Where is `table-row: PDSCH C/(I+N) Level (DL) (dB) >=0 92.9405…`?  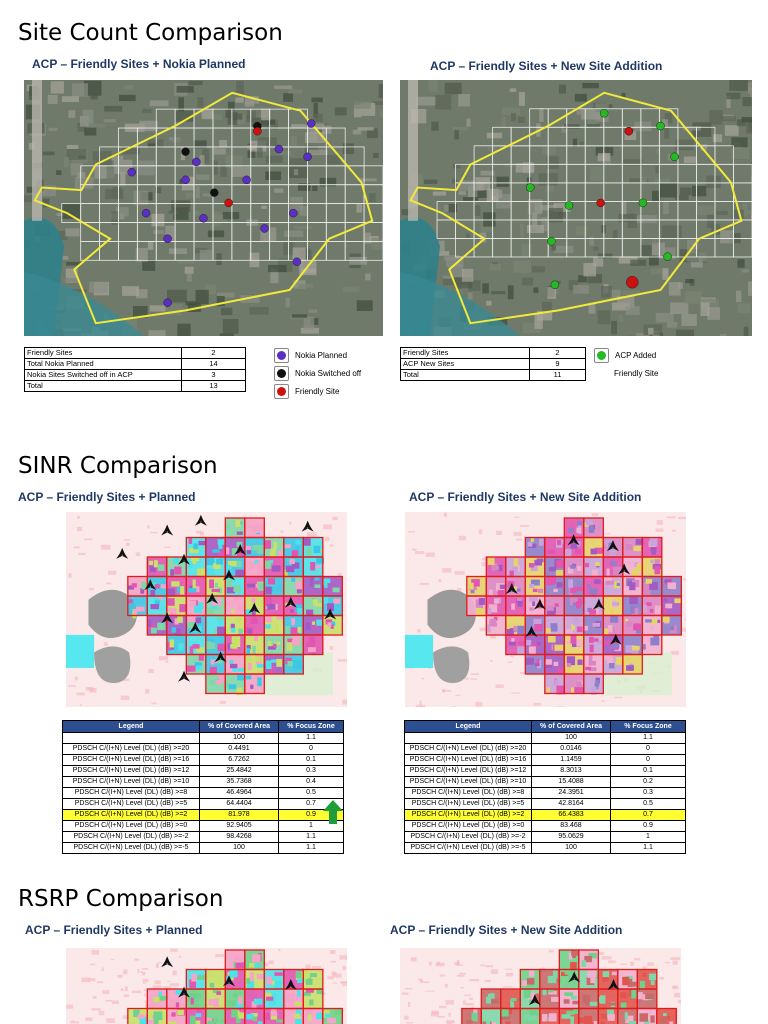 table-row: PDSCH C/(I+N) Level (DL) (dB) >=0 92.9405… is located at coordinates (203, 826).